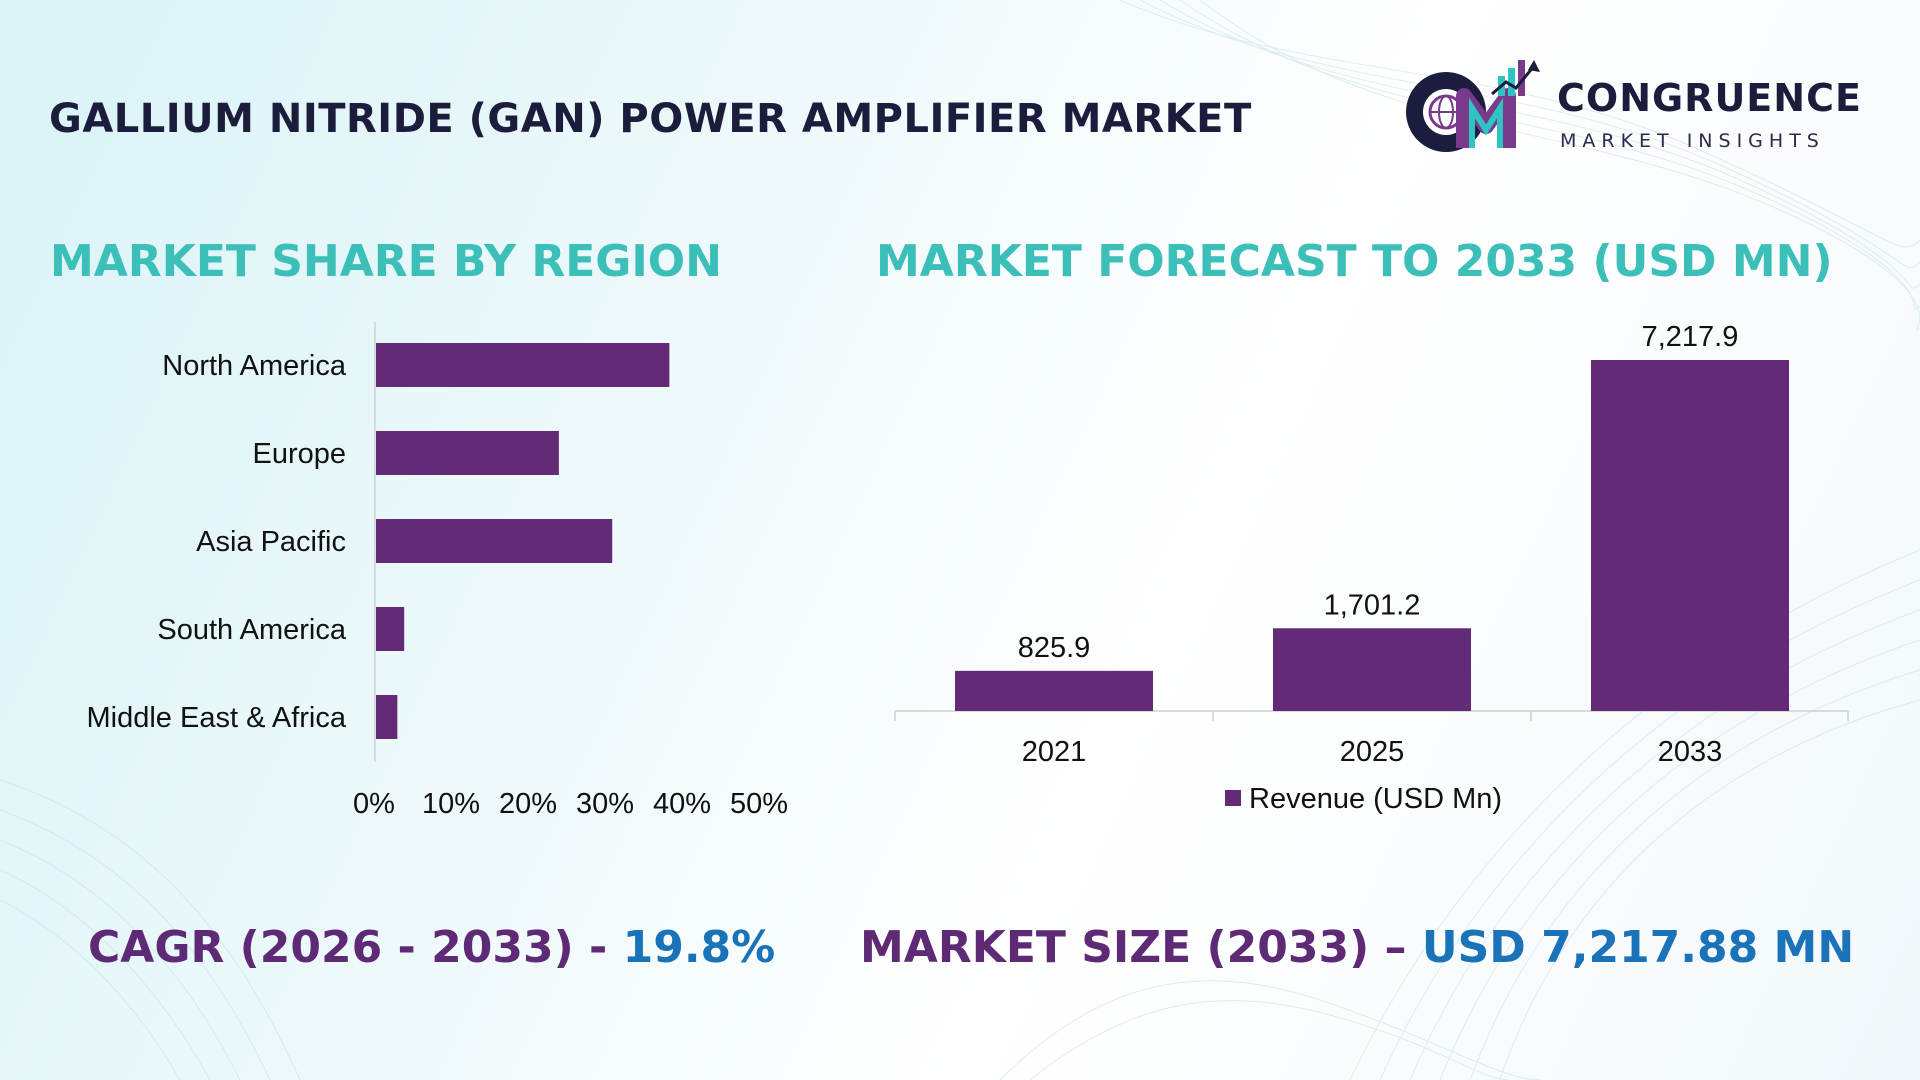  I want to click on cagr-stat: CAGR (2026 - 2033) - 19.8%, so click(431, 947).